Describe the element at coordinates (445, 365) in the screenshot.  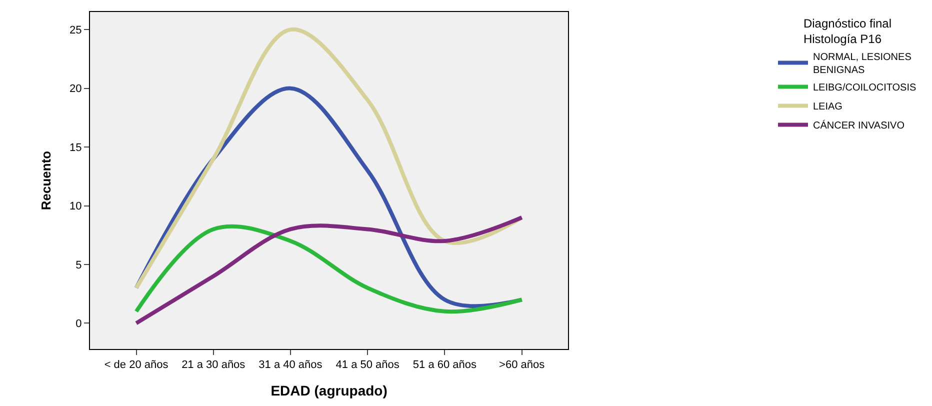
I see `x-tick-label: 51 a 60 años` at that location.